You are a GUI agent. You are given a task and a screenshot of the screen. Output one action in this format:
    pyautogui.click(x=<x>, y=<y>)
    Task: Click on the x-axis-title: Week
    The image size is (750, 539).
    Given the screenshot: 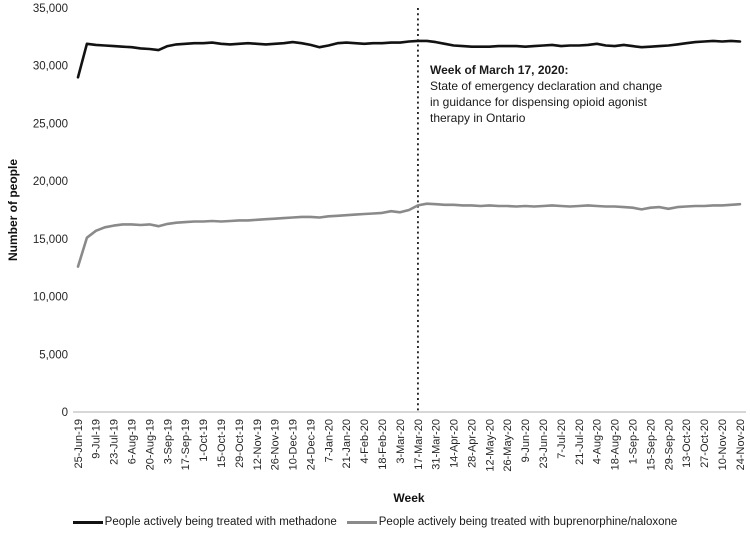 What is the action you would take?
    pyautogui.click(x=409, y=498)
    